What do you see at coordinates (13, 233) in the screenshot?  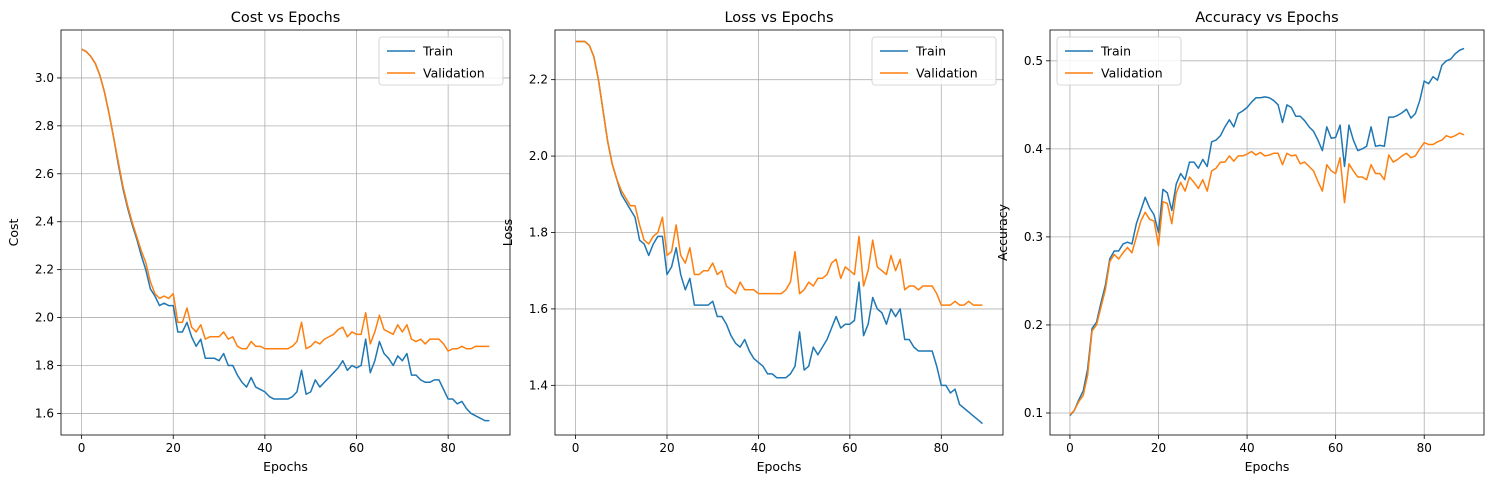 I see `y-axis-label: Cost` at bounding box center [13, 233].